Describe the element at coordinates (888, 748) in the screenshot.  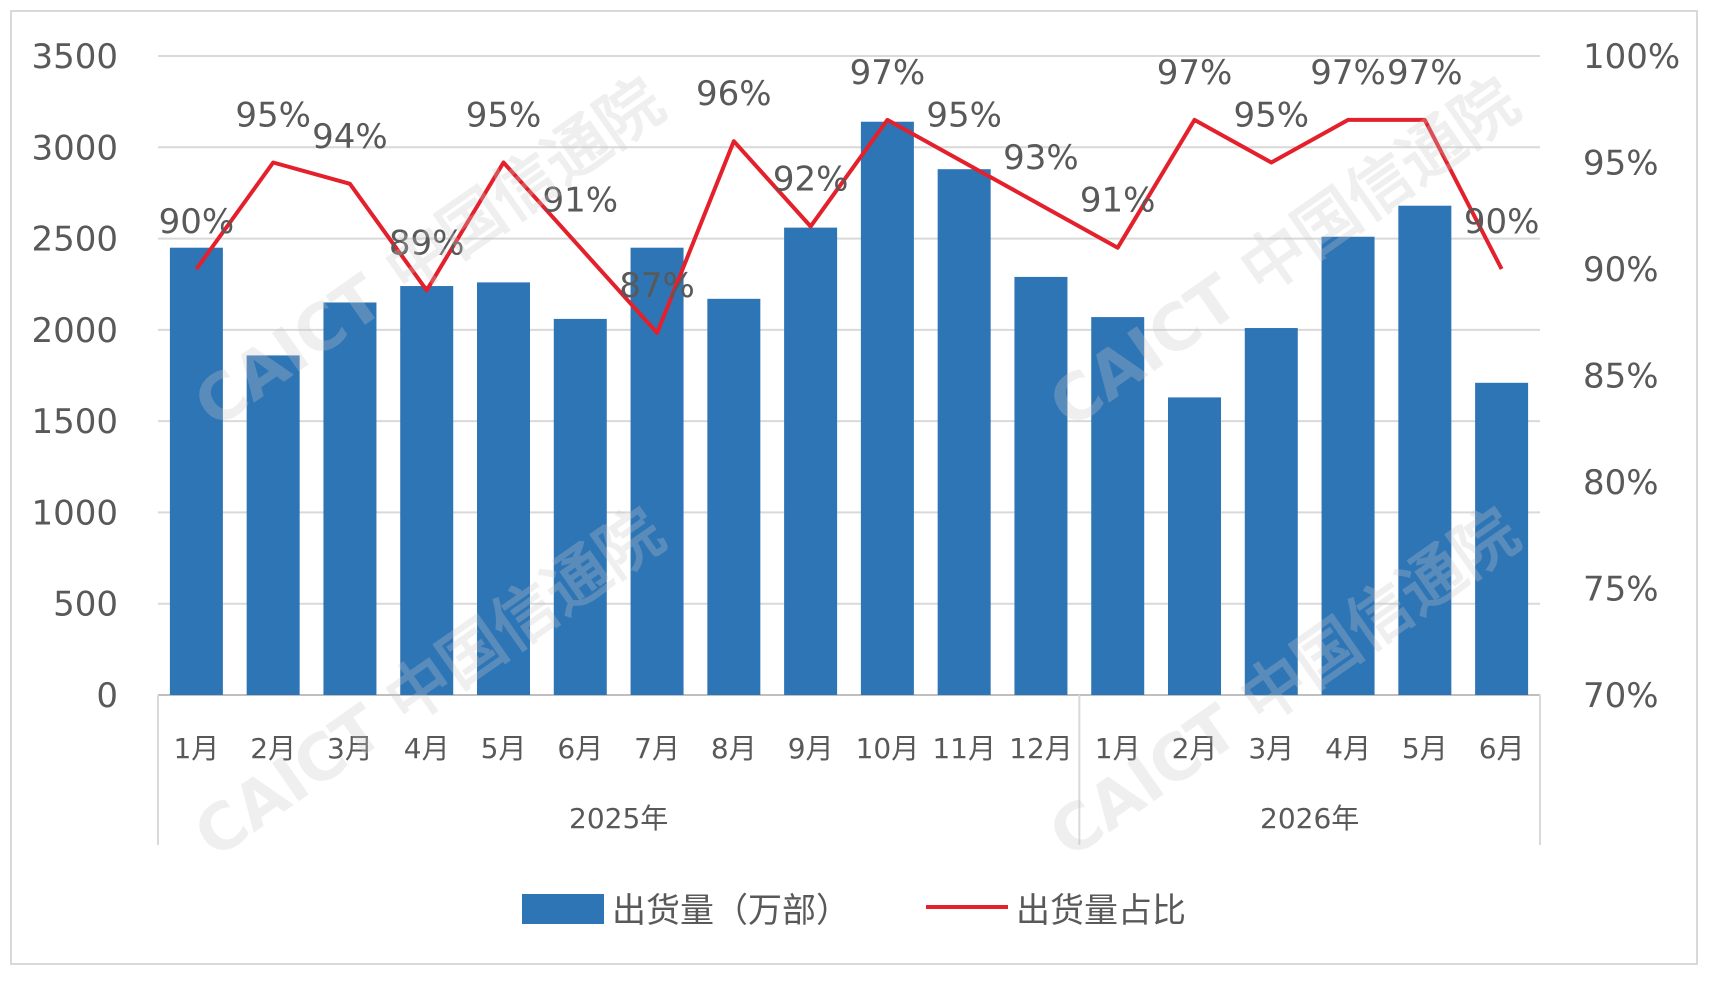
I see `category-label: 10月` at that location.